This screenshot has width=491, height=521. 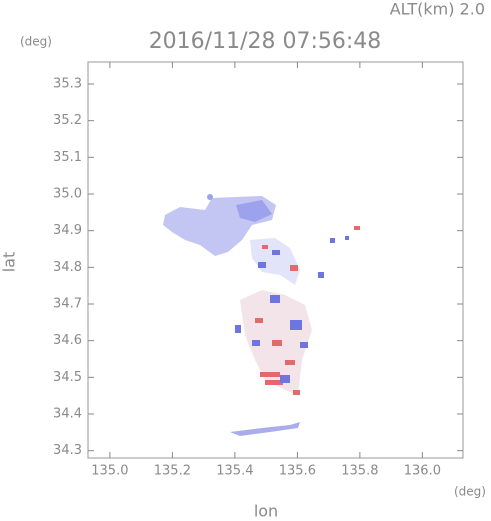 I want to click on y-unit: (deg), so click(x=36, y=42).